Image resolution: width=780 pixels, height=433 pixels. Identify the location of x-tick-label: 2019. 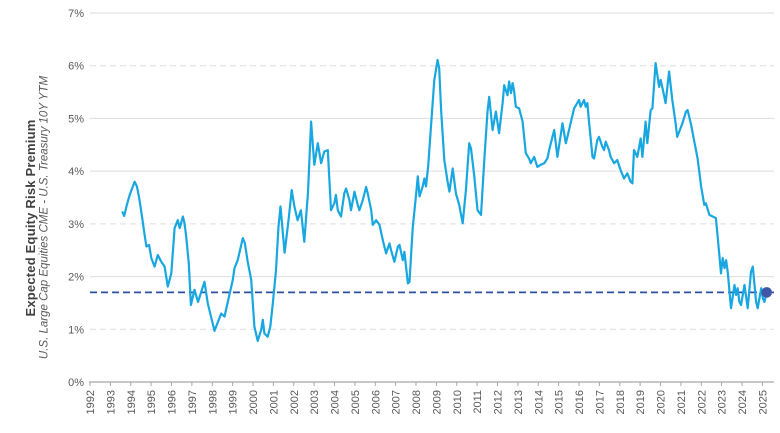
(641, 402).